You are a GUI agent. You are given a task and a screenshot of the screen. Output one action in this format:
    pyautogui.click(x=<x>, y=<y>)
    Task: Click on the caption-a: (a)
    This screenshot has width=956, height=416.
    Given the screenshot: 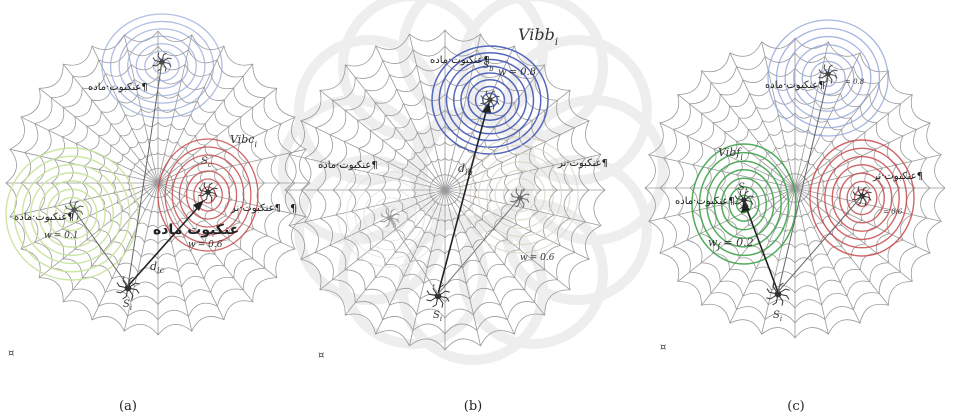 What is the action you would take?
    pyautogui.click(x=128, y=406)
    